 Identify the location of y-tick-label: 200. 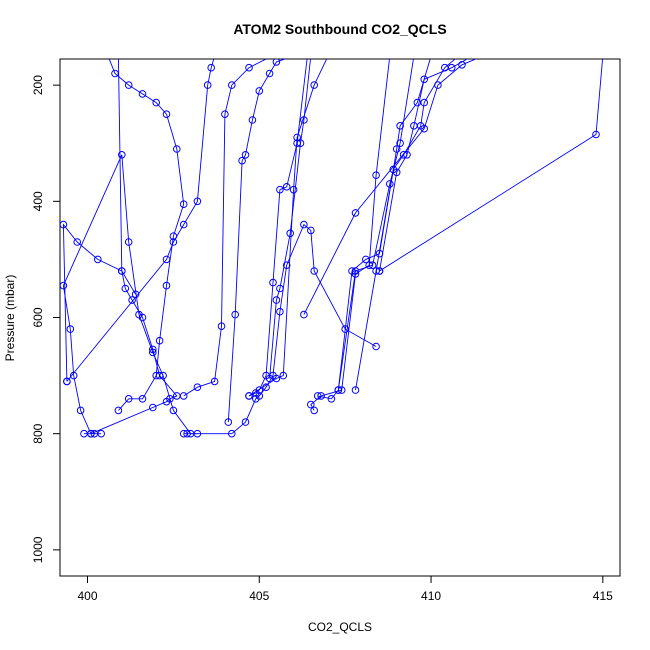
(38, 85).